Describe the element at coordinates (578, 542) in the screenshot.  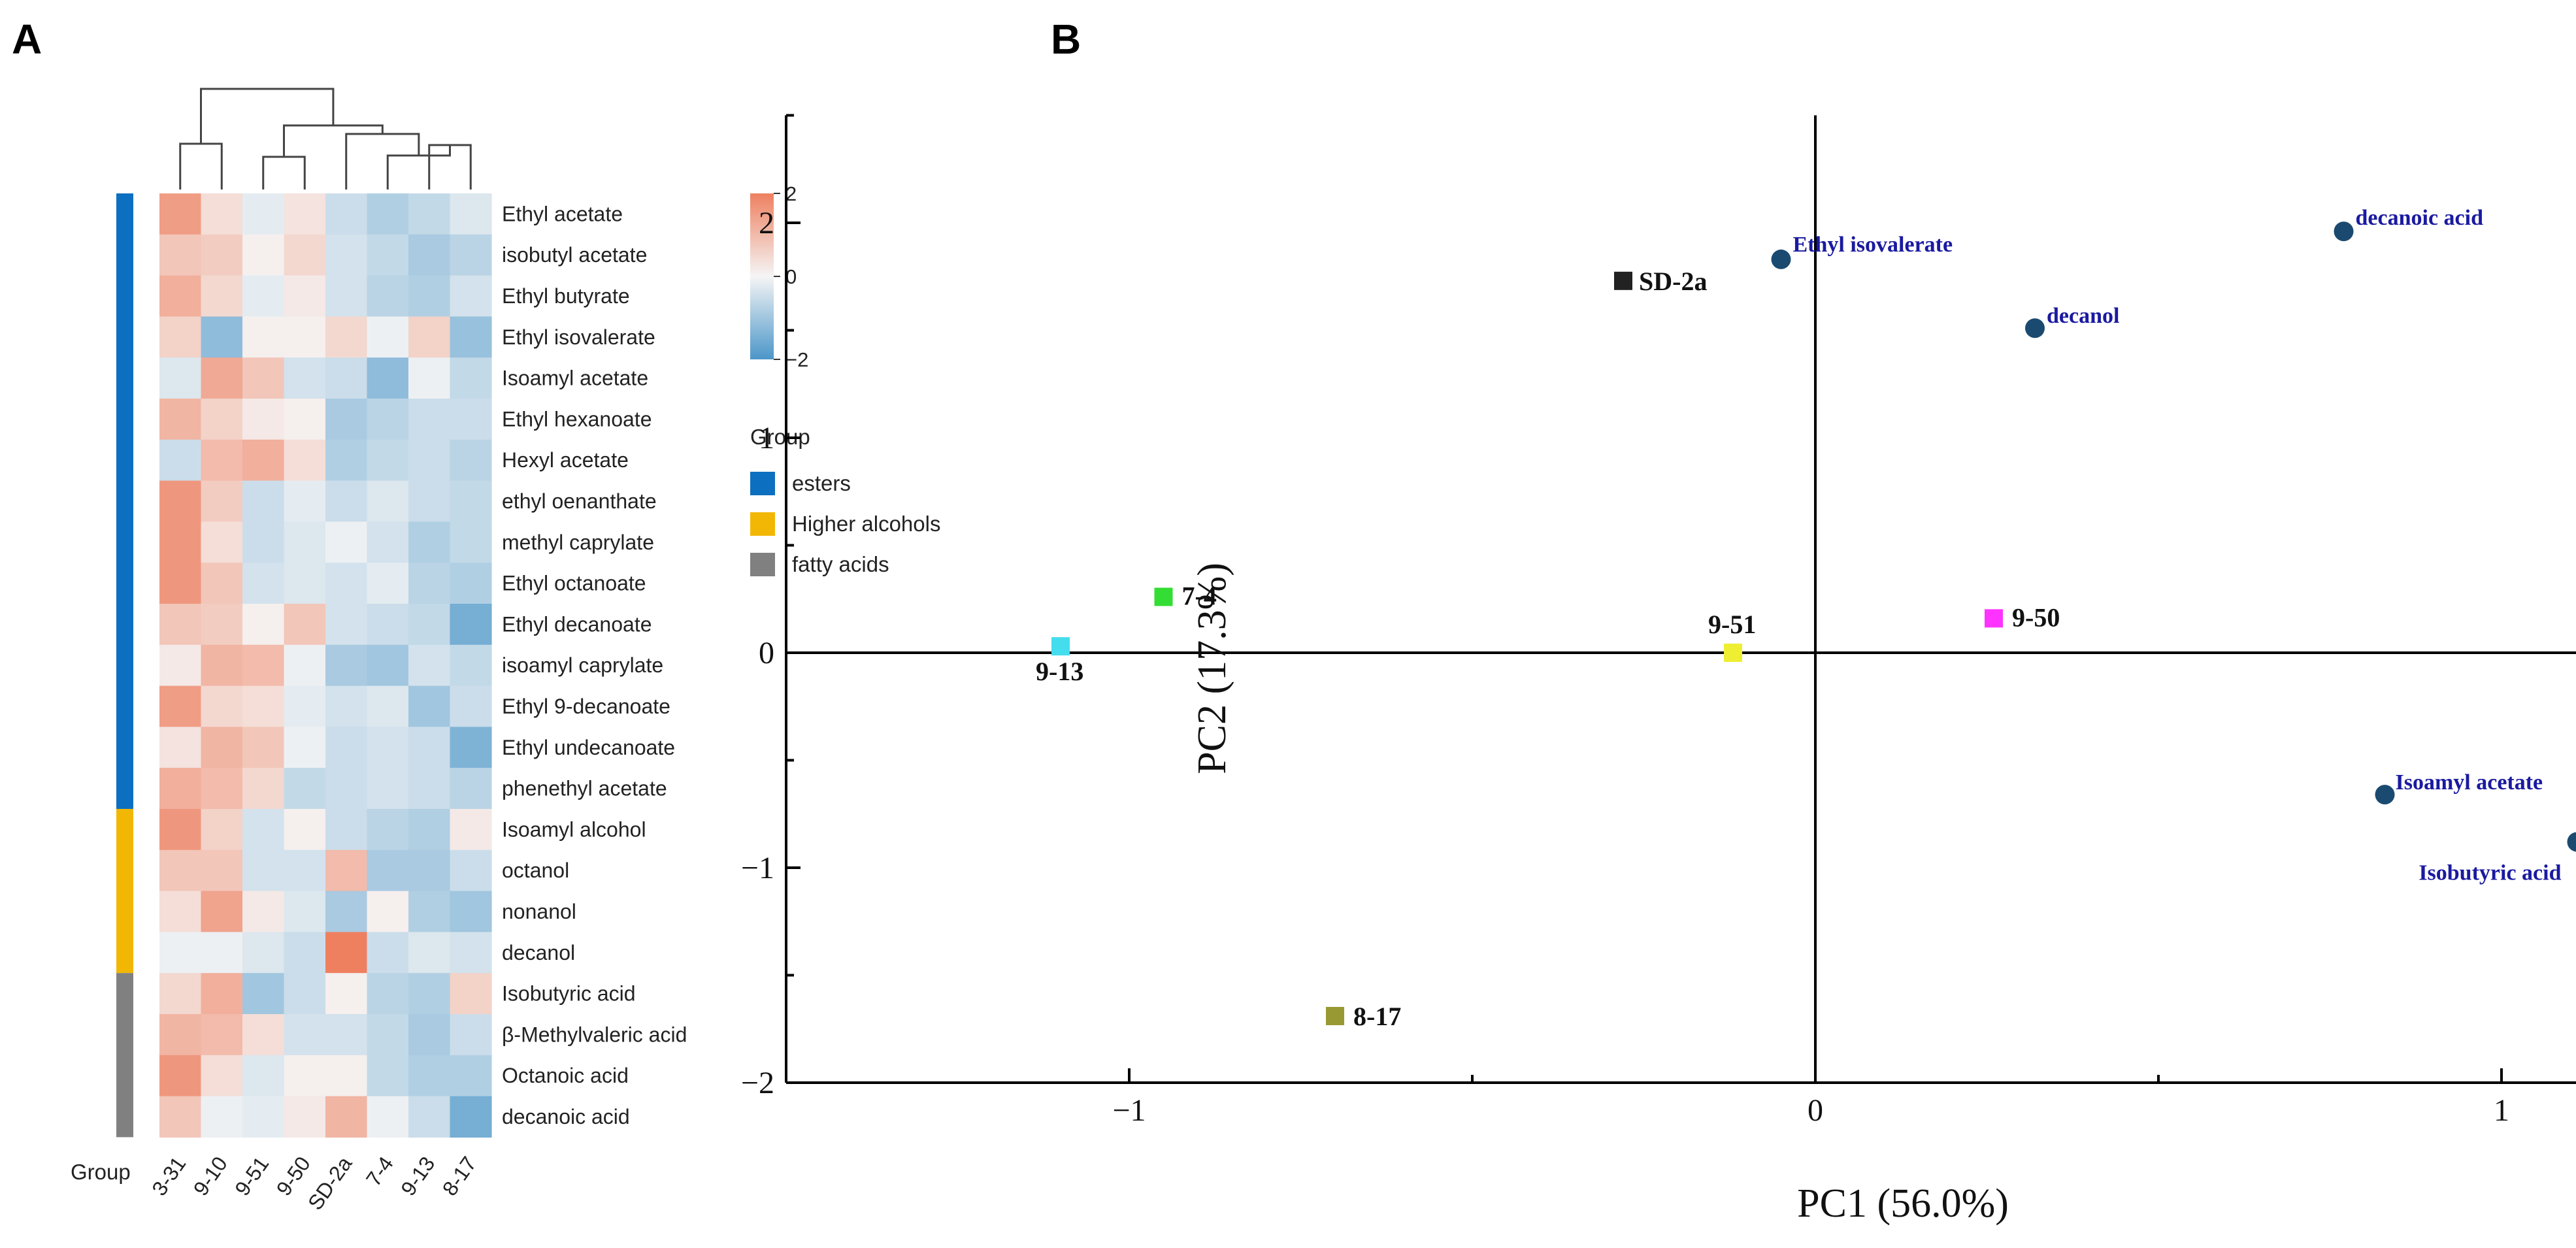
I see `row-label: methyl caprylate` at that location.